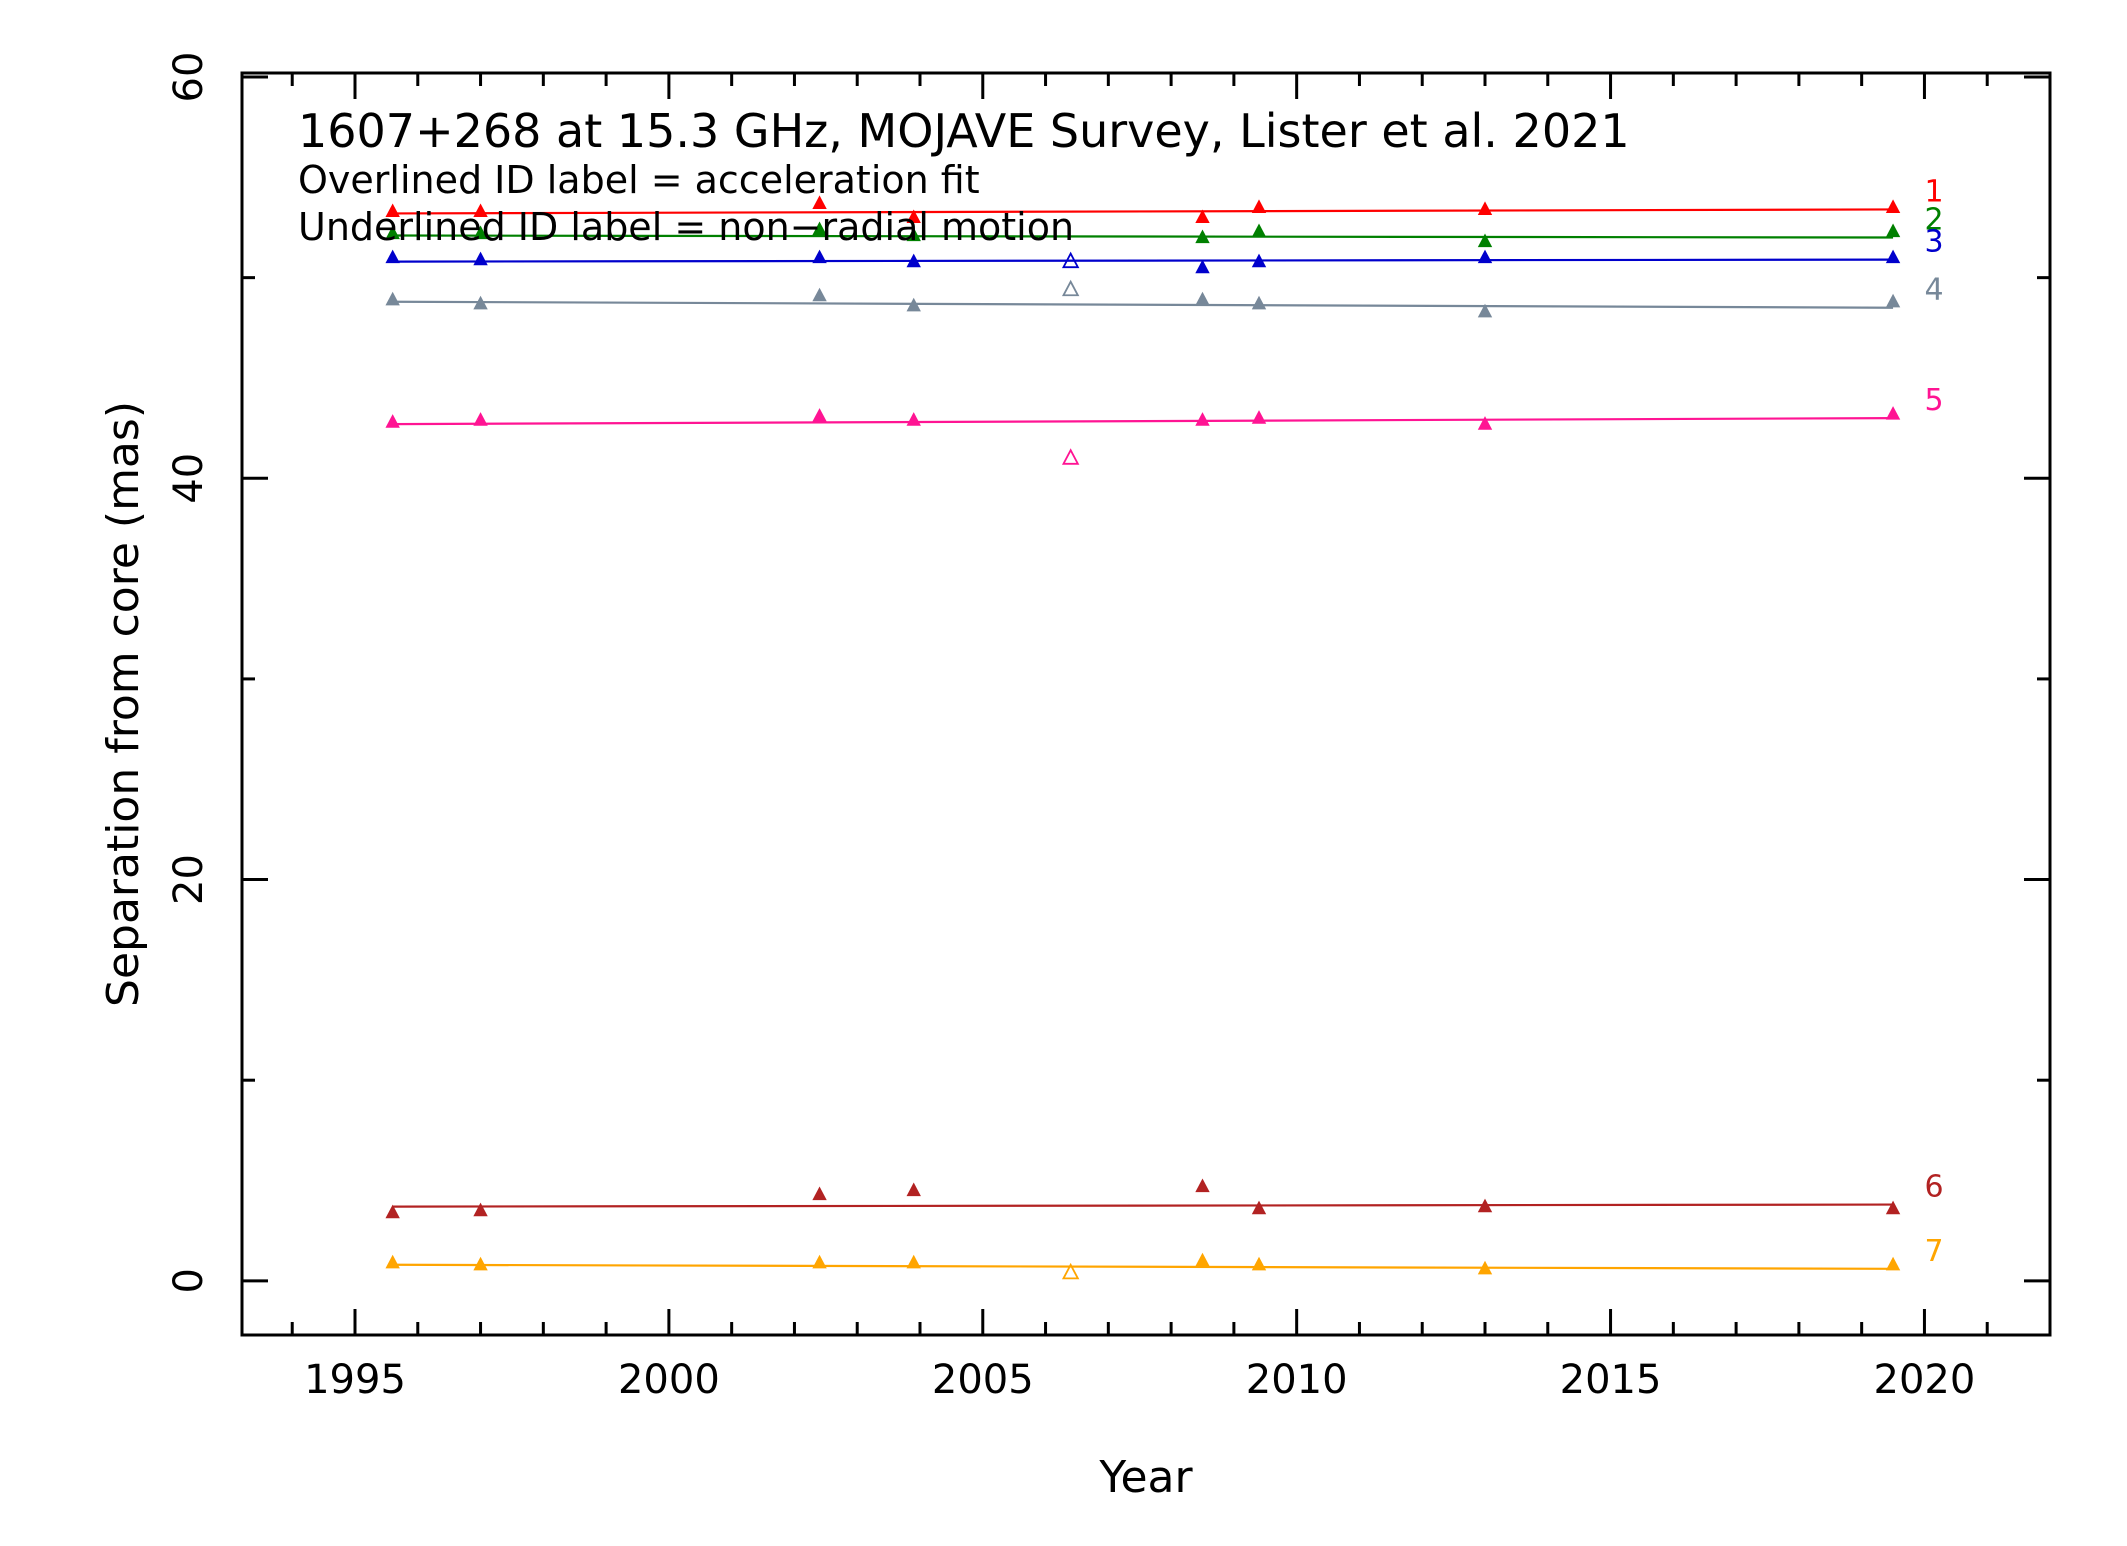 This screenshot has height=1546, width=2127. I want to click on series-3: 3, so click(1164, 249).